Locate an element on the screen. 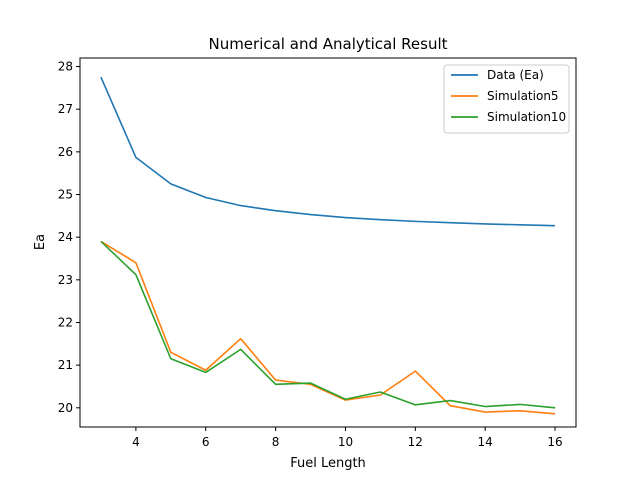 The image size is (640, 480). y-tick-label: 21 is located at coordinates (65, 365).